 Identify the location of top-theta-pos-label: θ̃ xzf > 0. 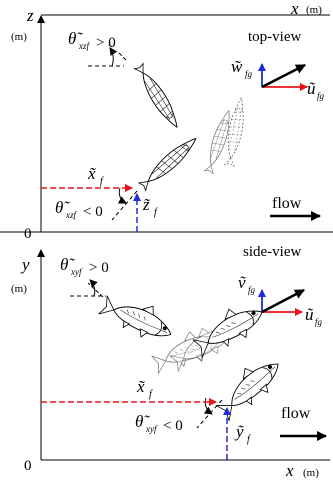
(92, 40).